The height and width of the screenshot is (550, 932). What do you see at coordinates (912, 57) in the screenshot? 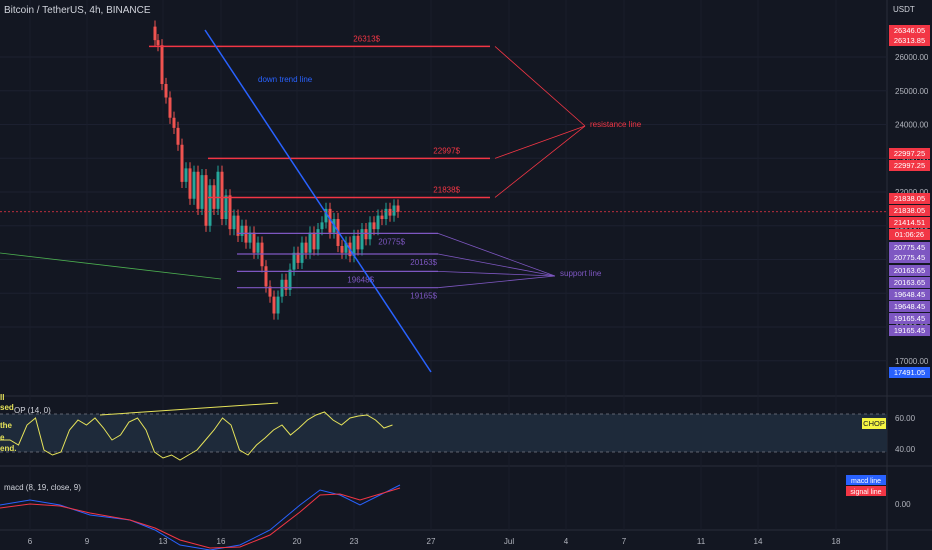
I see `price-tick-label: 26000.00` at bounding box center [912, 57].